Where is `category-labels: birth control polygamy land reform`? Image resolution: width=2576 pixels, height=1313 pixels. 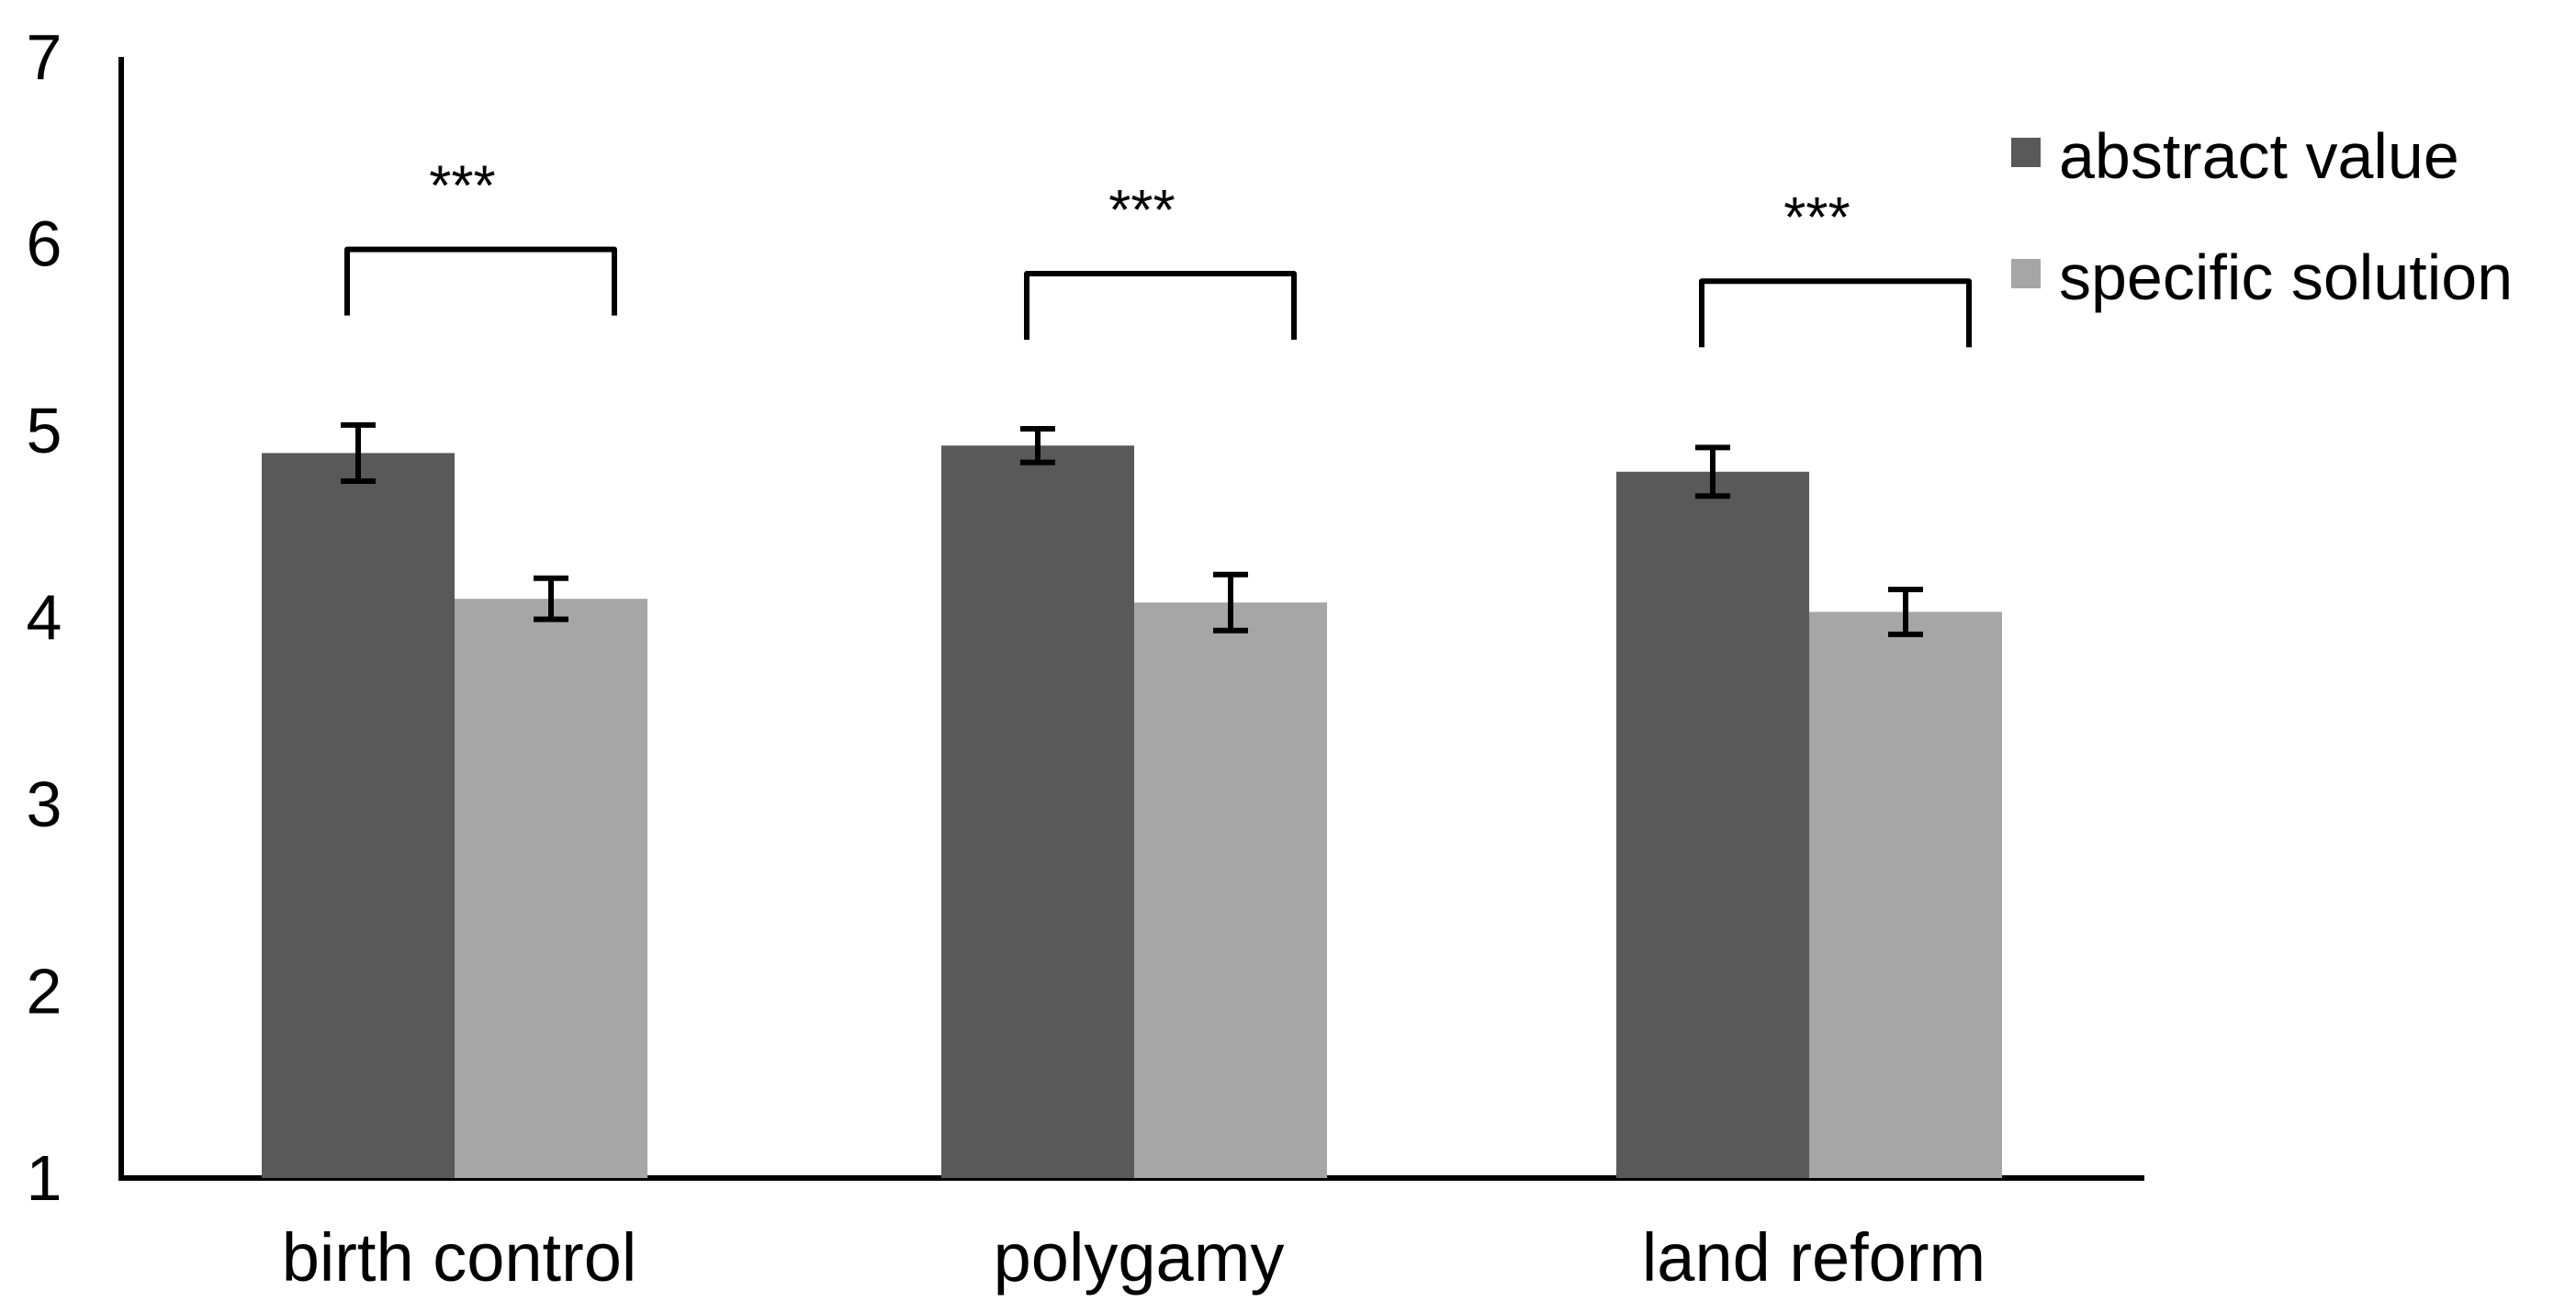 category-labels: birth control polygamy land reform is located at coordinates (1133, 1257).